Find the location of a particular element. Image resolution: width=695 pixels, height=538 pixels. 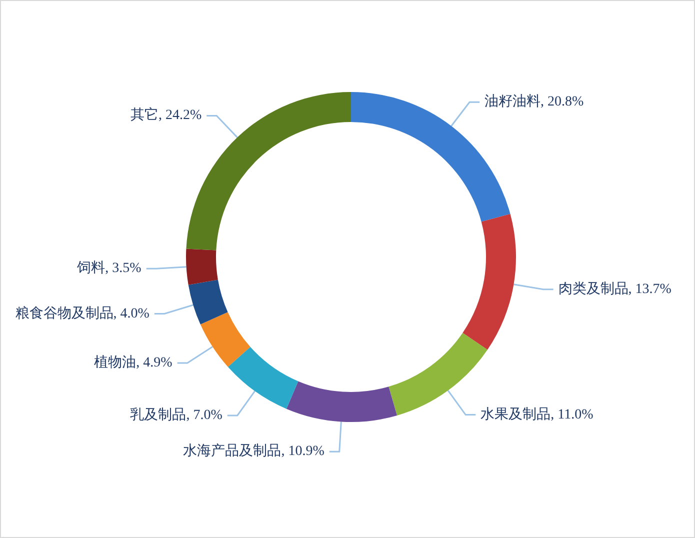

slice-label: 水果及制品, 11.0% is located at coordinates (537, 414).